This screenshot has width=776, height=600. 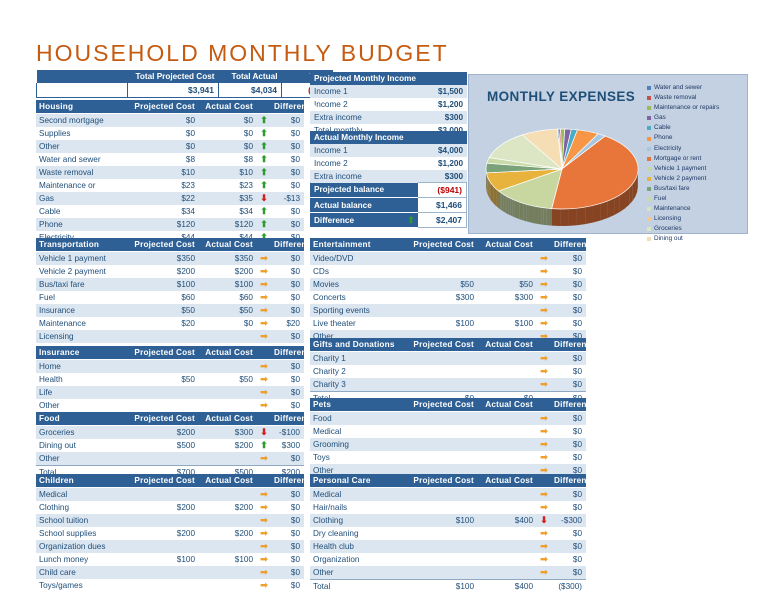 What do you see at coordinates (228, 172) in the screenshot?
I see `row-actual: $10` at bounding box center [228, 172].